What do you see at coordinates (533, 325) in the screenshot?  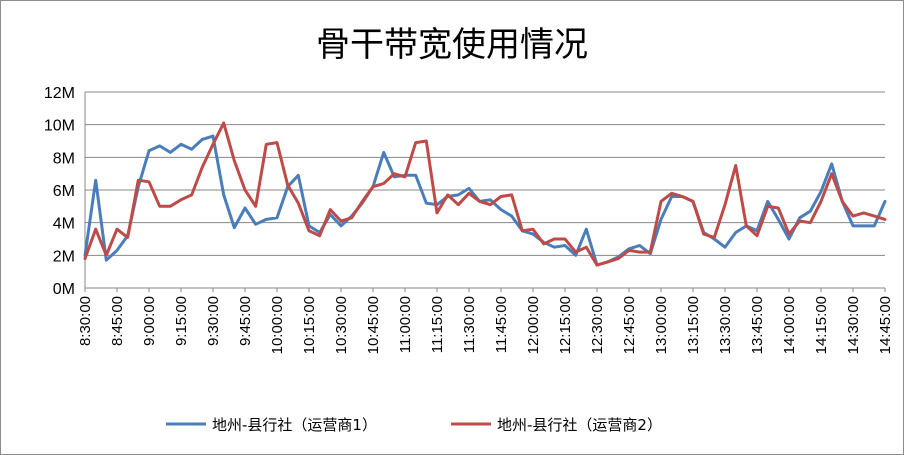 I see `x-tick-label: 12:00:00` at bounding box center [533, 325].